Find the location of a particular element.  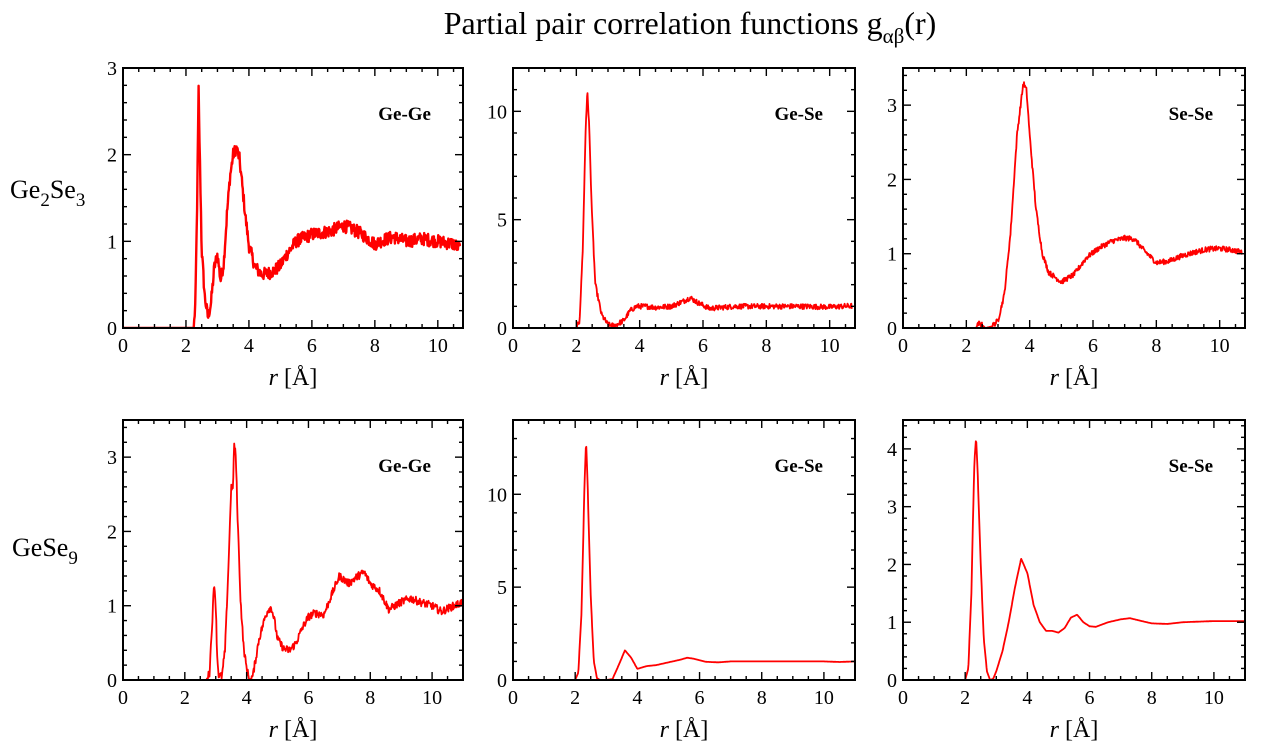

row-label-part: 9 is located at coordinates (73, 558).